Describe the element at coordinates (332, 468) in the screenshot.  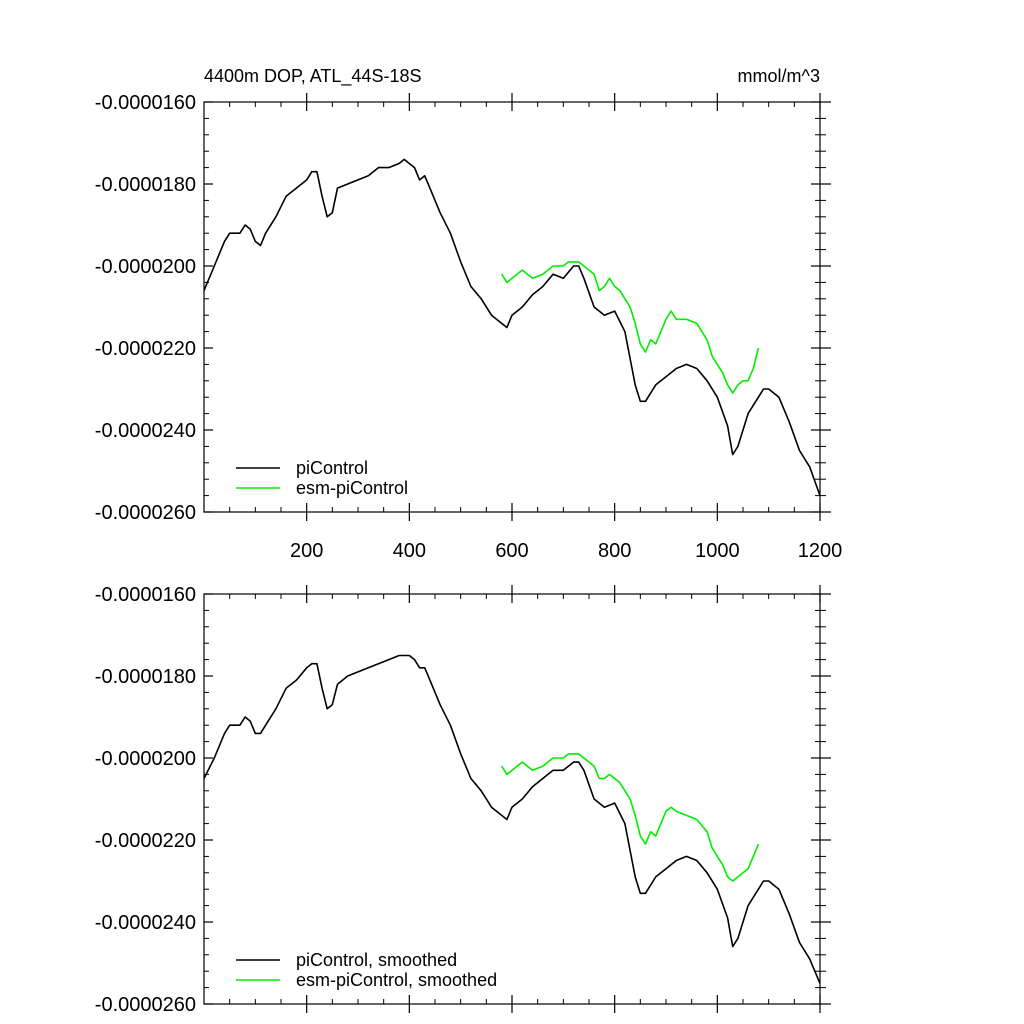
I see `legend-label: piControl` at that location.